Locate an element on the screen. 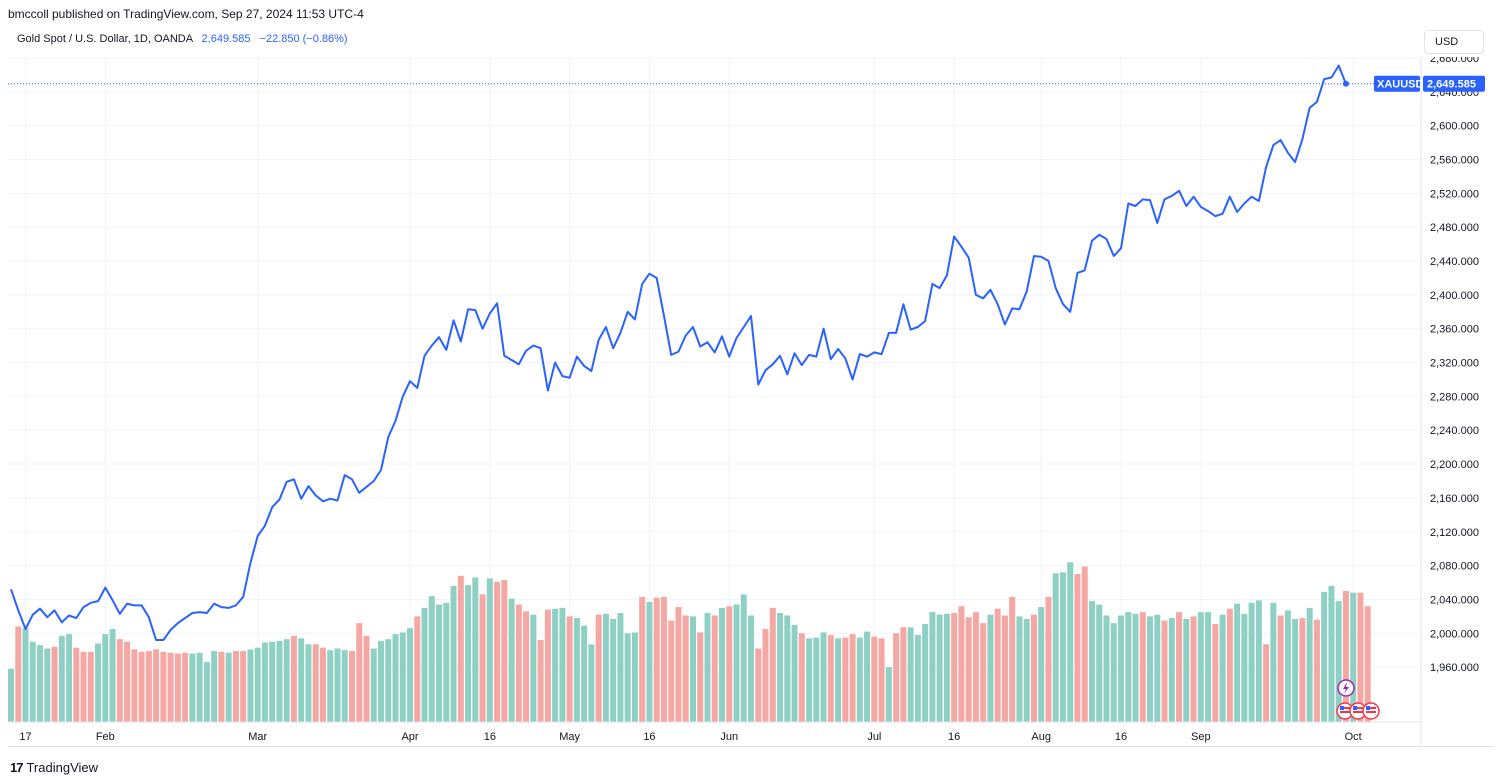 Image resolution: width=1500 pixels, height=784 pixels. y-tick-label: 2,080.000 is located at coordinates (1454, 567).